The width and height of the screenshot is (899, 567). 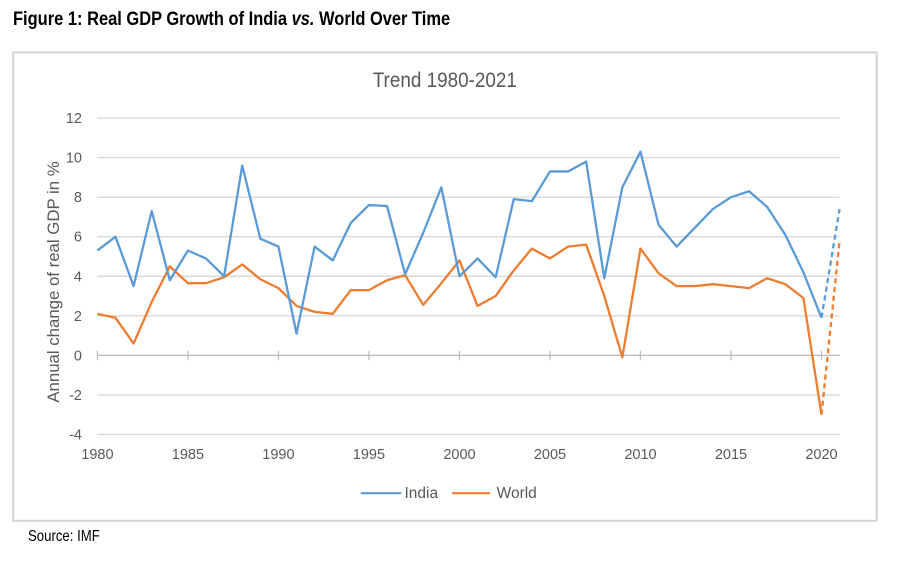 I want to click on svg-text: 8, so click(x=78, y=198).